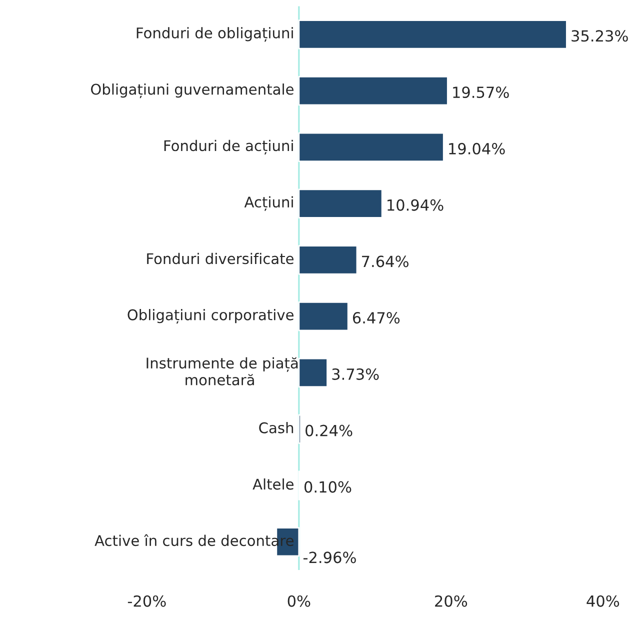 This screenshot has width=636, height=623. Describe the element at coordinates (481, 92) in the screenshot. I see `data-label: 19.57%` at that location.